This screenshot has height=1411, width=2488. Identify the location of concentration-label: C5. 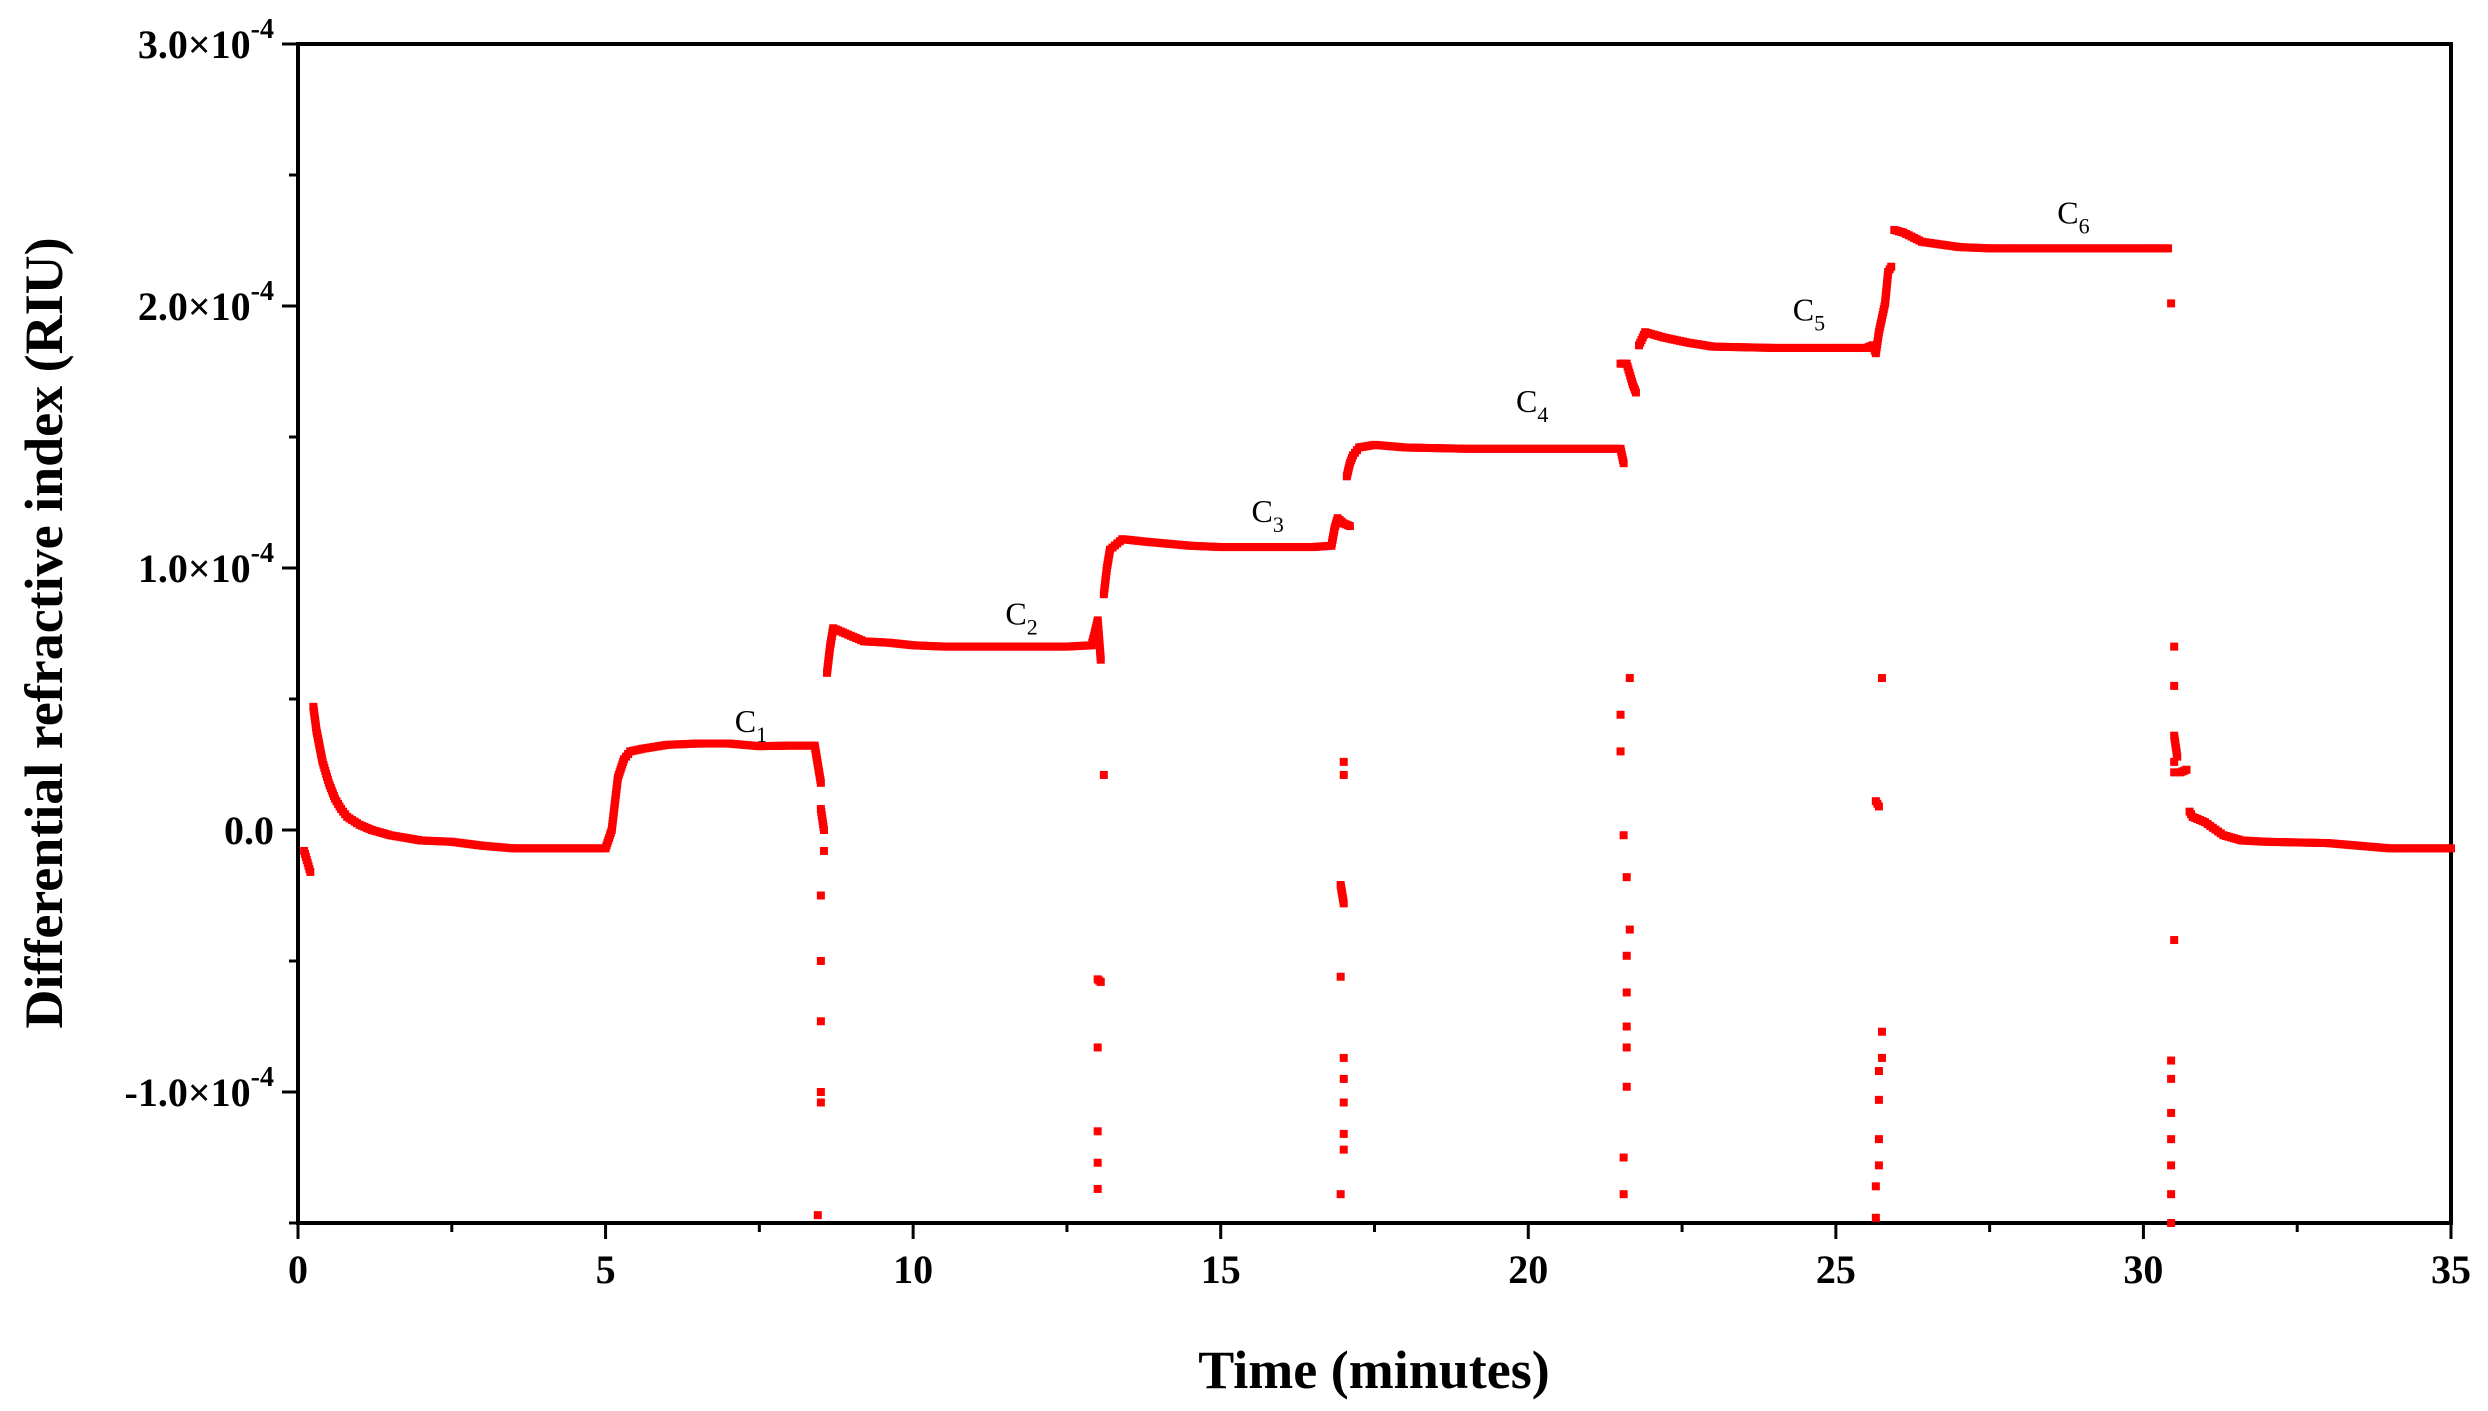
(1809, 313).